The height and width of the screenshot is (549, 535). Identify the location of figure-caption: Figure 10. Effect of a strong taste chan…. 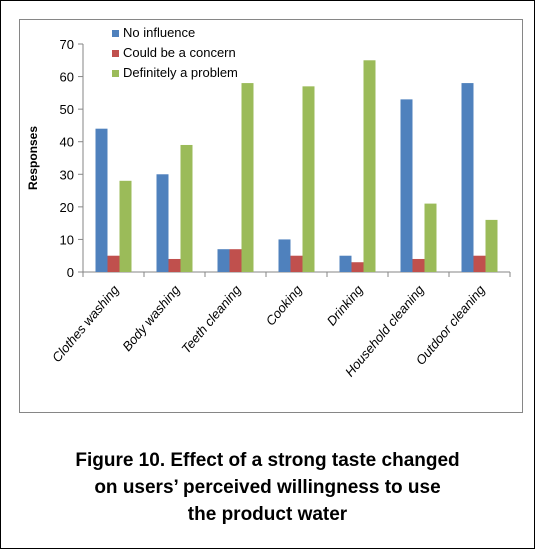
(267, 487).